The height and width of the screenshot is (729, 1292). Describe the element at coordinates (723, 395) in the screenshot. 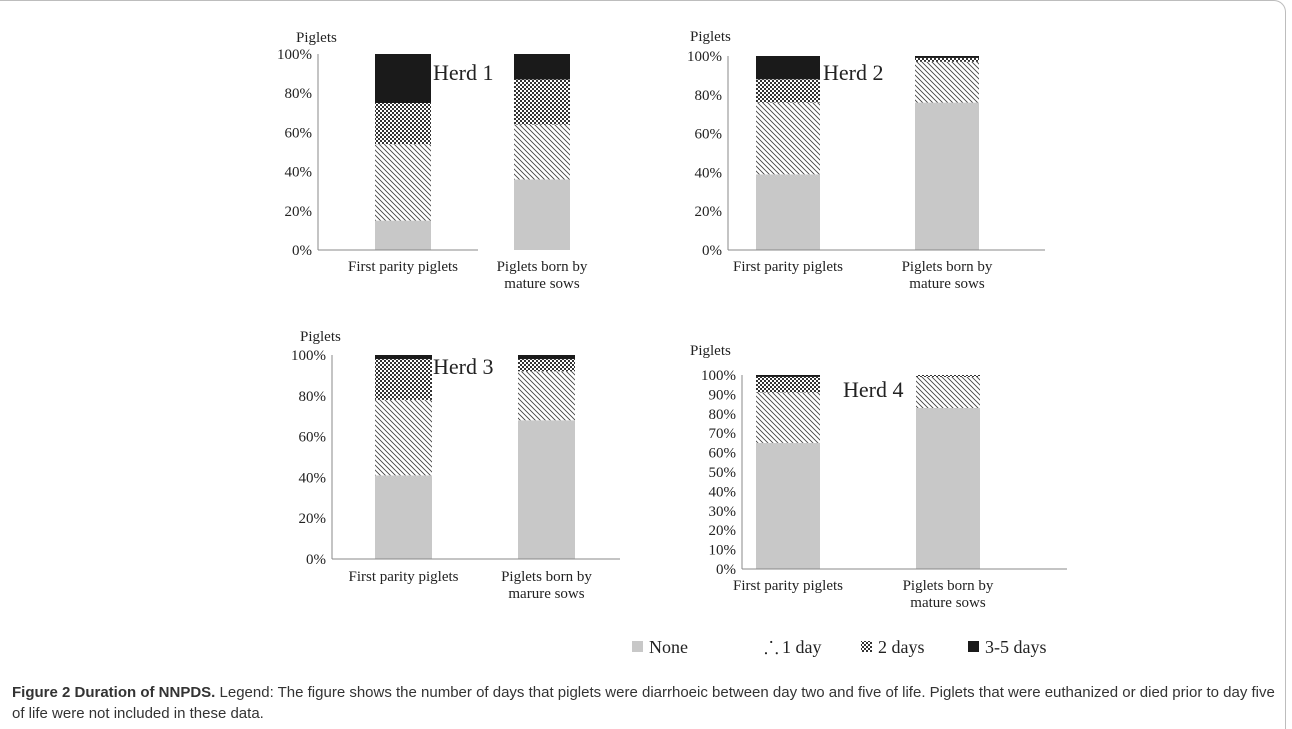

I see `y-tick-label: 90%` at that location.